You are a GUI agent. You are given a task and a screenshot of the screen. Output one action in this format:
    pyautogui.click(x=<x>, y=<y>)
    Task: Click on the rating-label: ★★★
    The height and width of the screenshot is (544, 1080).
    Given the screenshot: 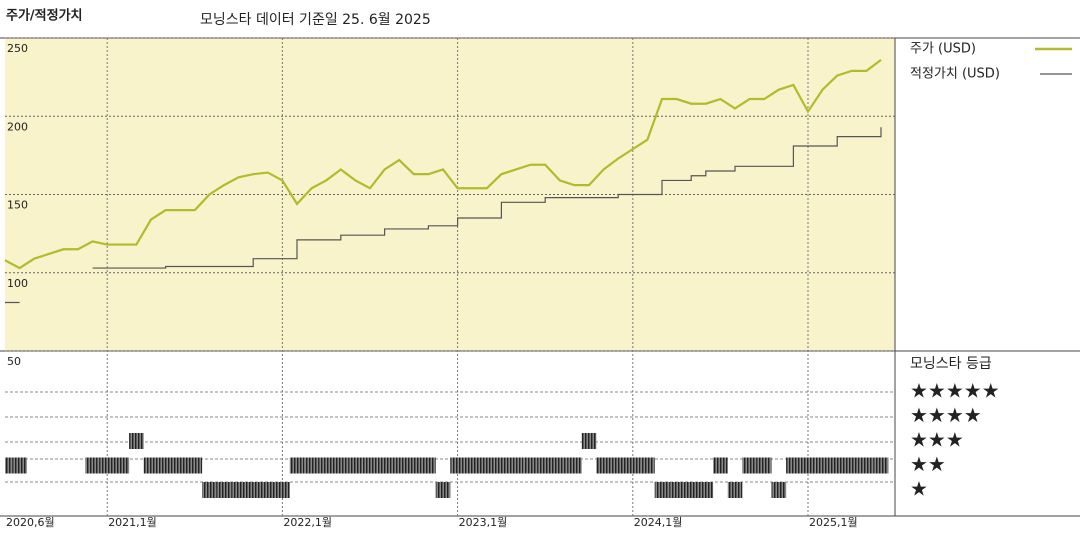 What is the action you would take?
    pyautogui.click(x=937, y=440)
    